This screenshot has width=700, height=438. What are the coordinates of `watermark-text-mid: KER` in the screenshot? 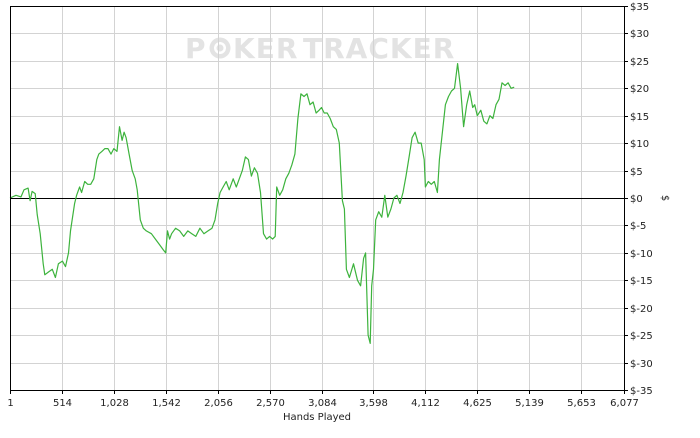 It's located at (265, 48).